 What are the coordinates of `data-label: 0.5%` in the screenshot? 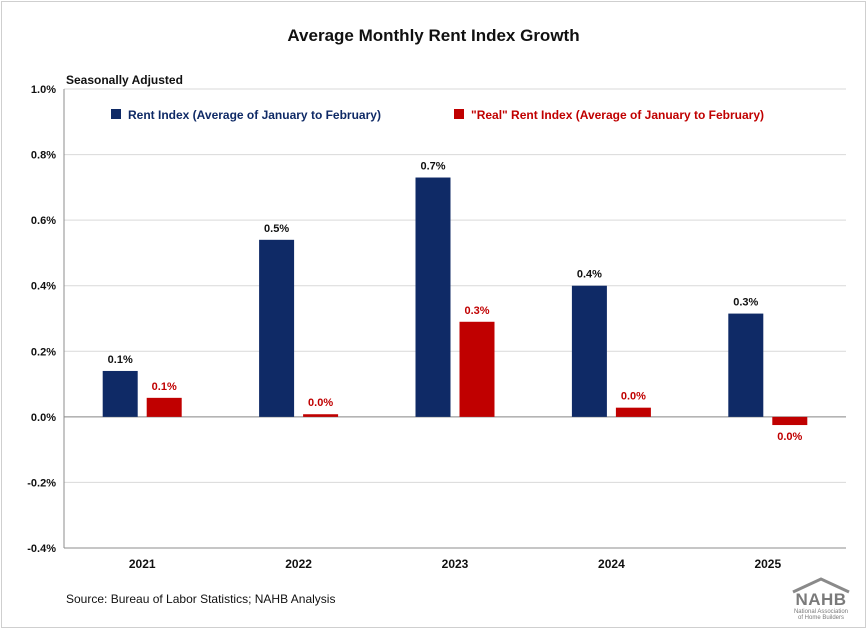 It's located at (276, 229).